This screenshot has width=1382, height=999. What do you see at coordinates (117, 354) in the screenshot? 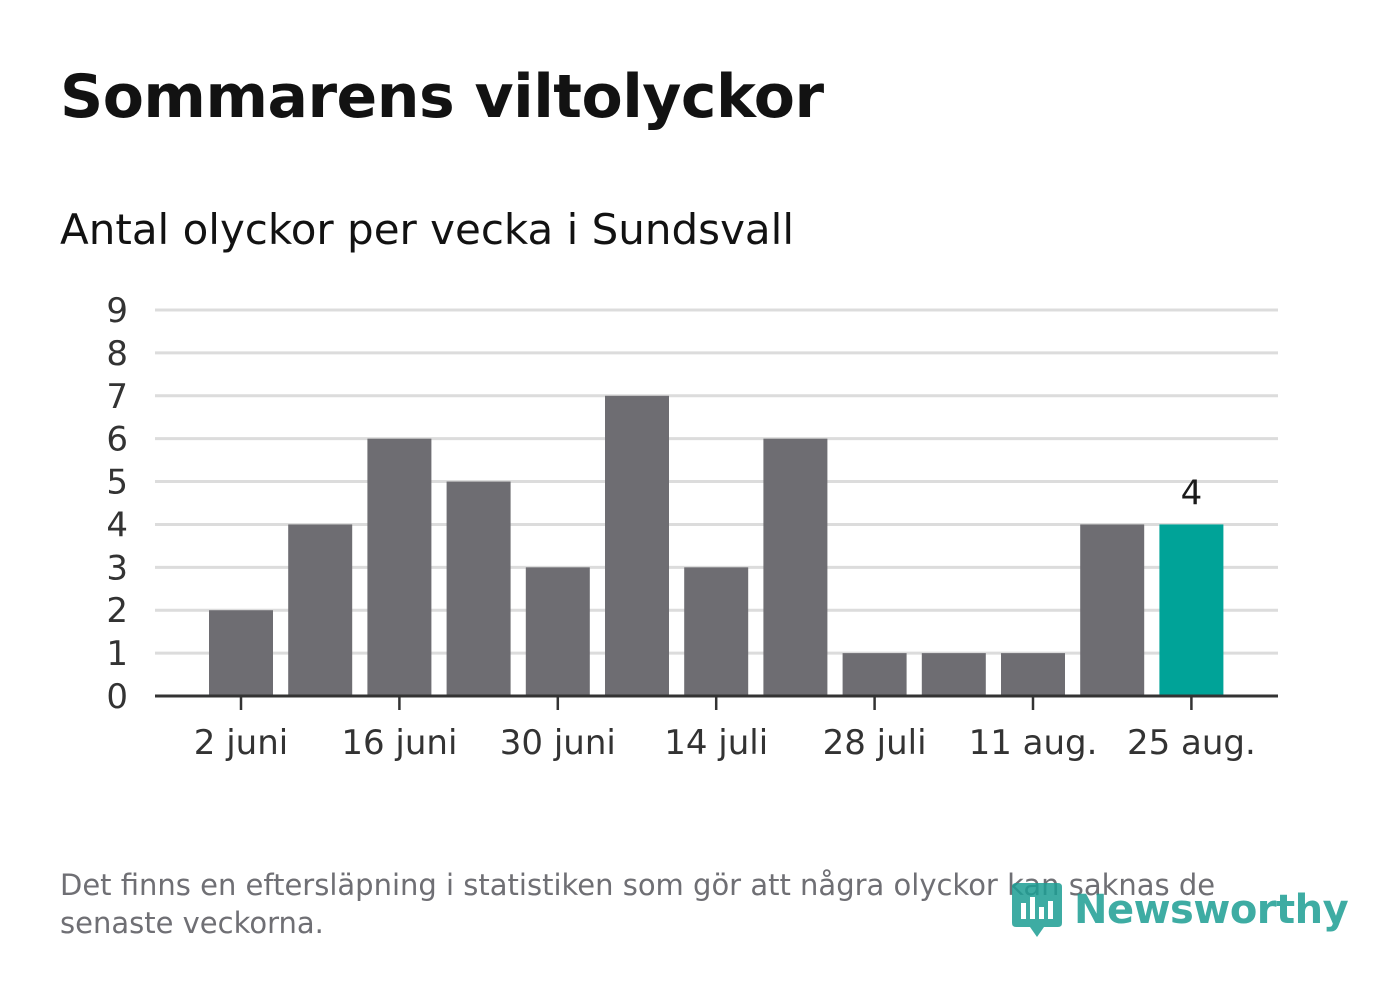
I see `y-tick-label: 8` at bounding box center [117, 354].